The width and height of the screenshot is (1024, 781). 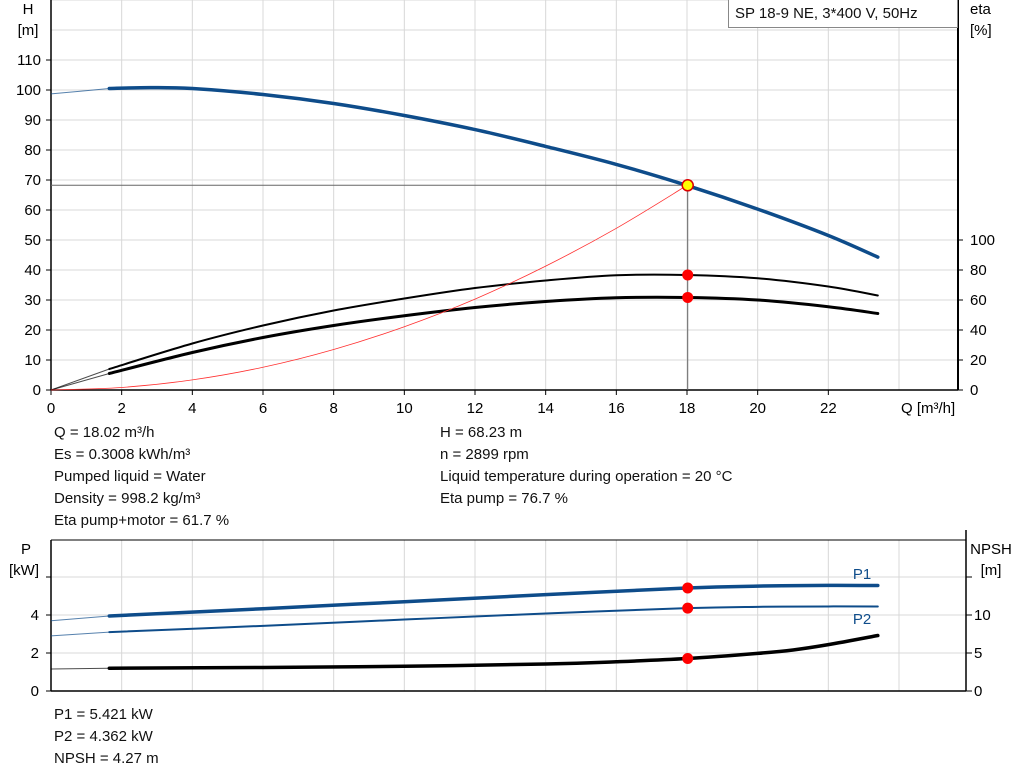 What do you see at coordinates (35, 653) in the screenshot?
I see `y-tick-label-left: 2` at bounding box center [35, 653].